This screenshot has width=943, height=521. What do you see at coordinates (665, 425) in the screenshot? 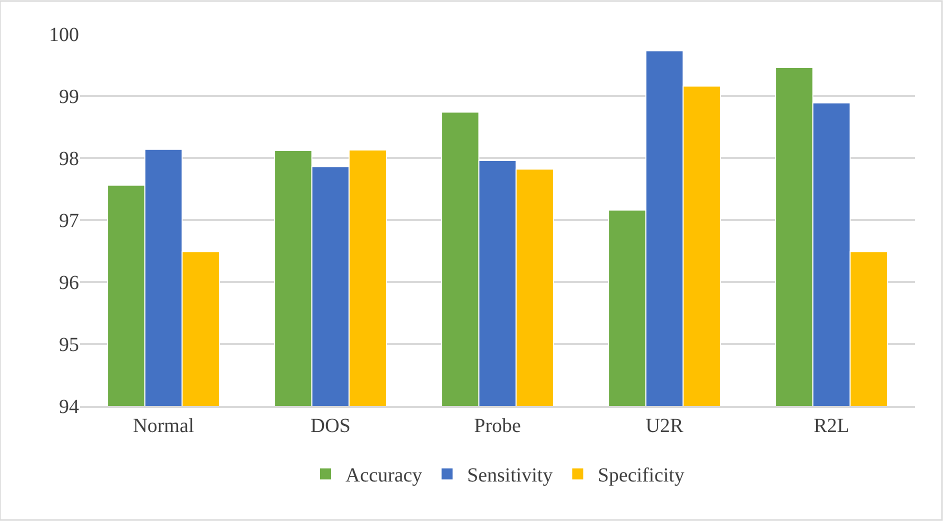
I see `x-tick-label: U2R` at bounding box center [665, 425].